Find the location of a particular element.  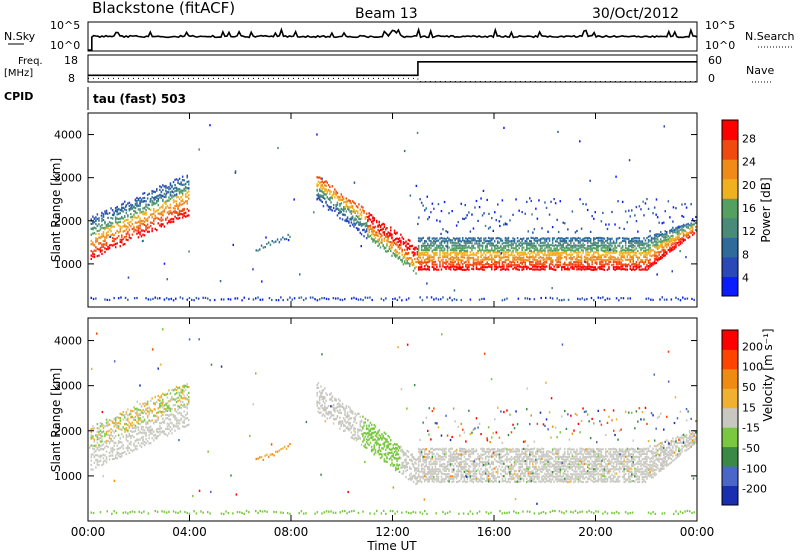

colorbar-tick-label: 12 is located at coordinates (749, 231).